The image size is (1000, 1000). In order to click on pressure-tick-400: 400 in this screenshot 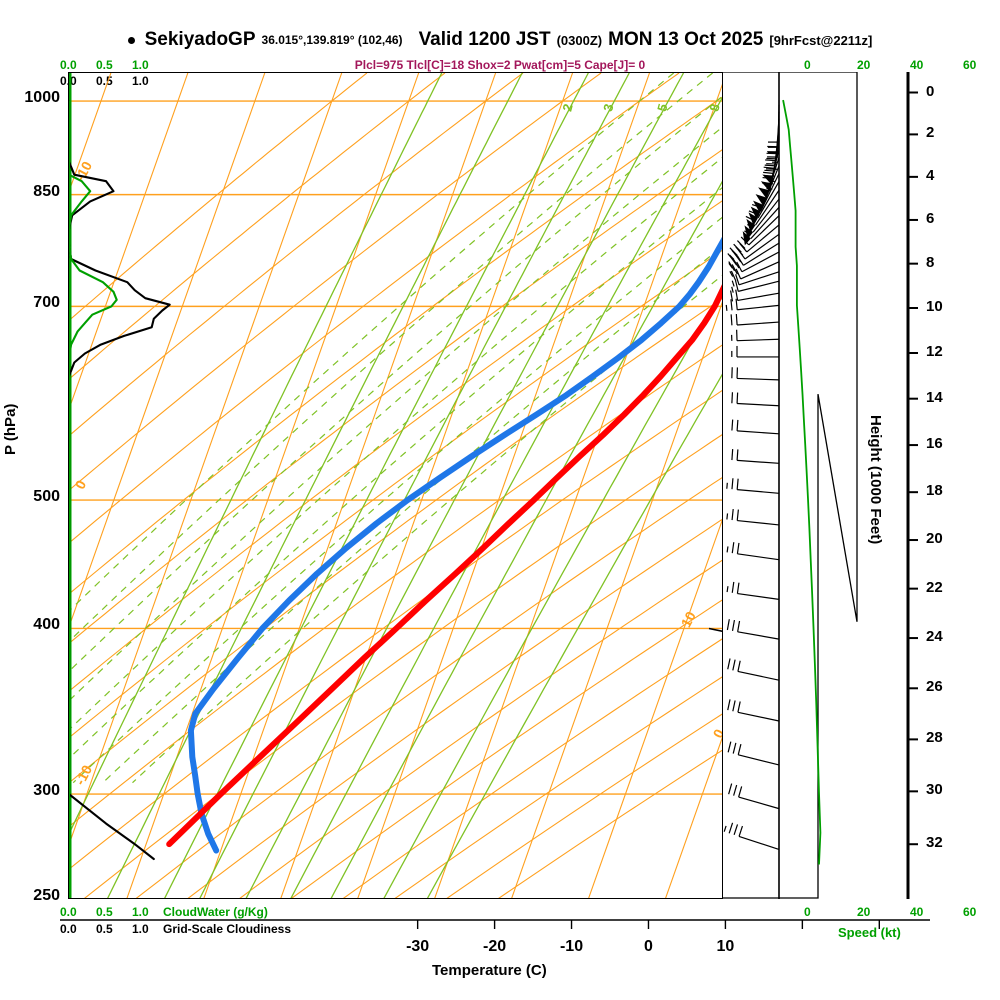, I will do `click(46, 625)`.